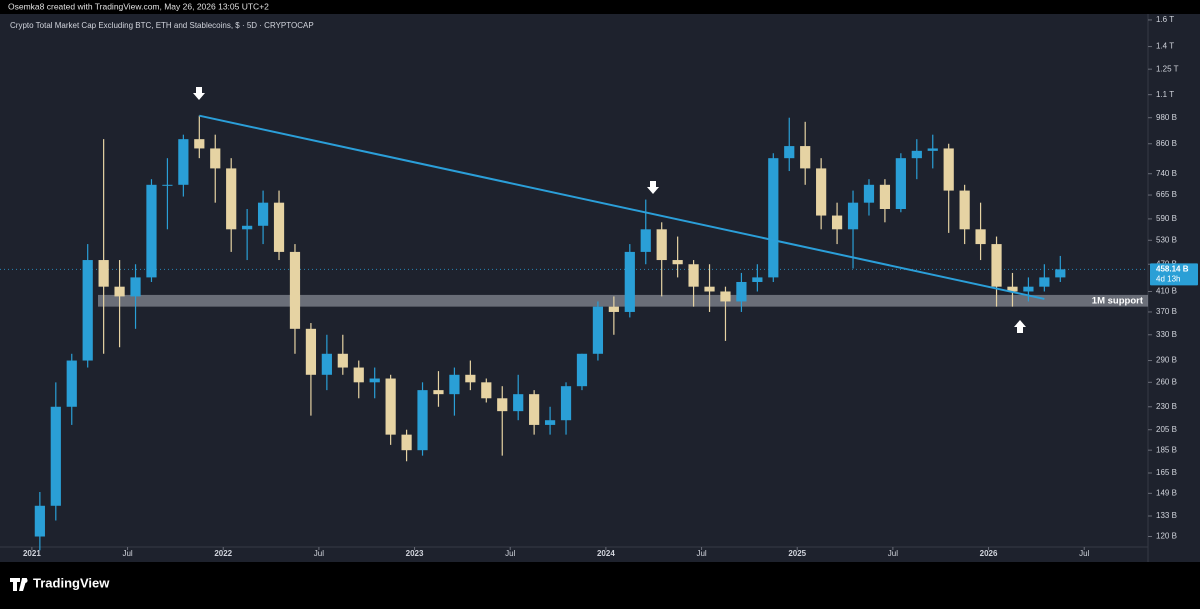 Image resolution: width=1200 pixels, height=609 pixels. What do you see at coordinates (223, 553) in the screenshot?
I see `x-tick-label: 2022` at bounding box center [223, 553].